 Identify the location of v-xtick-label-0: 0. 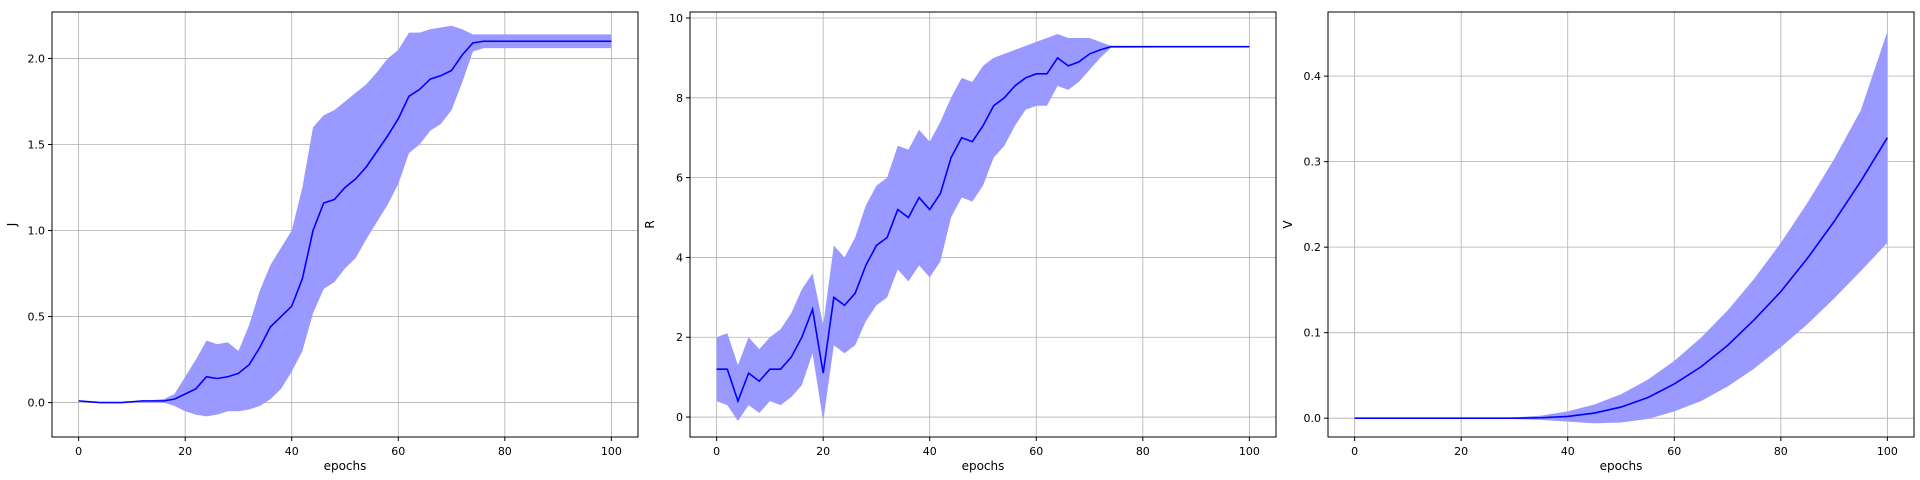
(1354, 451).